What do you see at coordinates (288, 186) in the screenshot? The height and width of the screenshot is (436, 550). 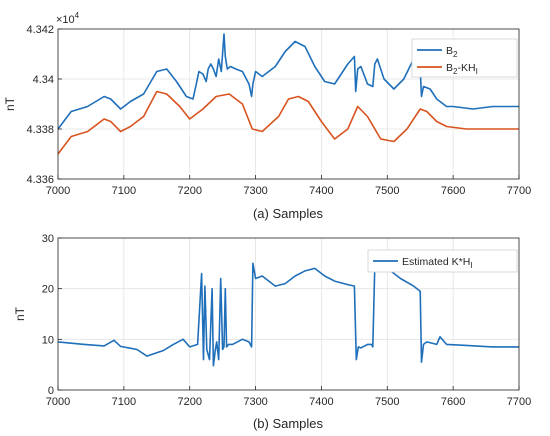 I see `chart-a-x-ticks: 7000 7100 7200 7300 7400 7500 7600 7700` at bounding box center [288, 186].